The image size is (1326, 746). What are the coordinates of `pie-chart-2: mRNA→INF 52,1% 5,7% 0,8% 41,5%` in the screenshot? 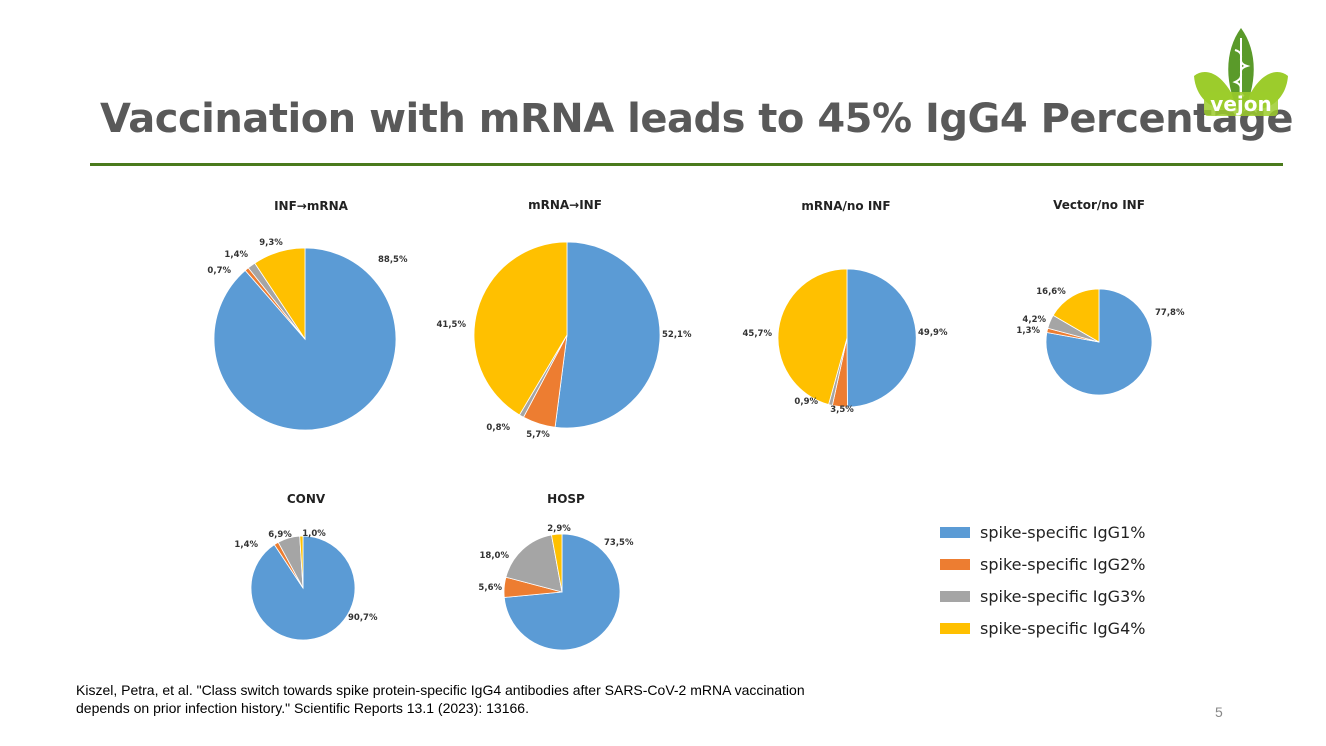 It's located at (564, 319).